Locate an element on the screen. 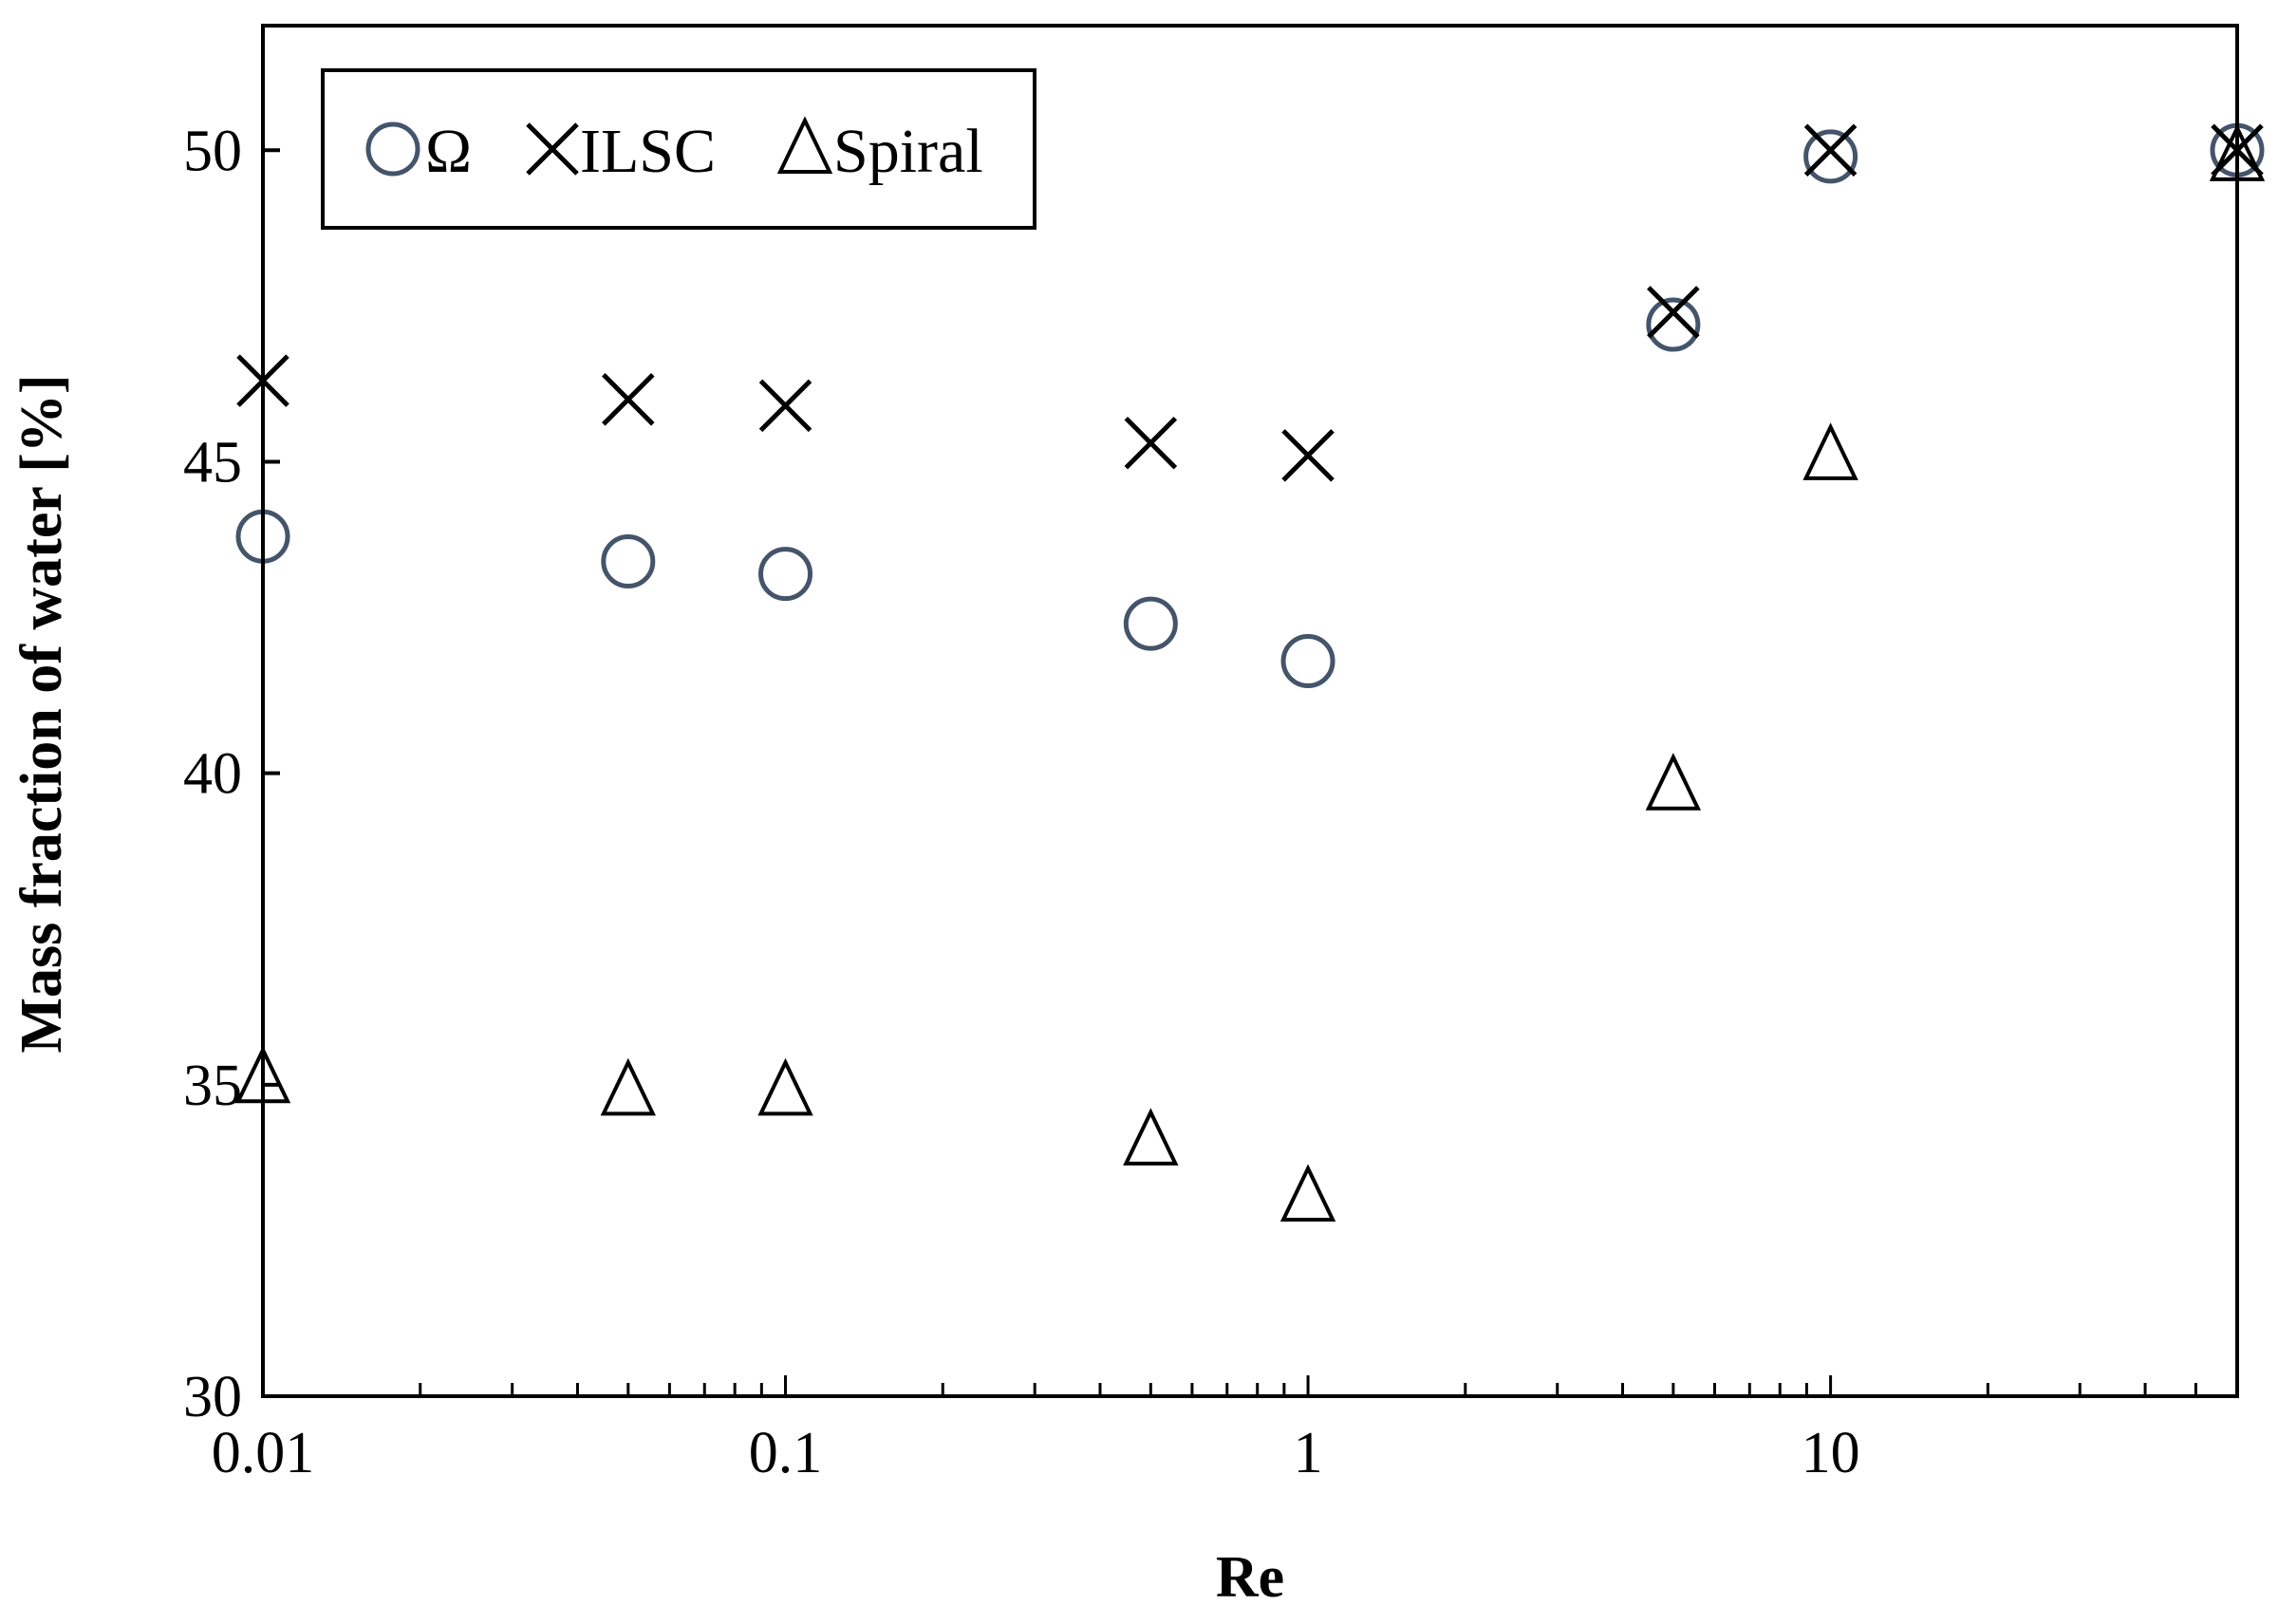 The height and width of the screenshot is (1624, 2278). legend-label: Spiral is located at coordinates (908, 152).